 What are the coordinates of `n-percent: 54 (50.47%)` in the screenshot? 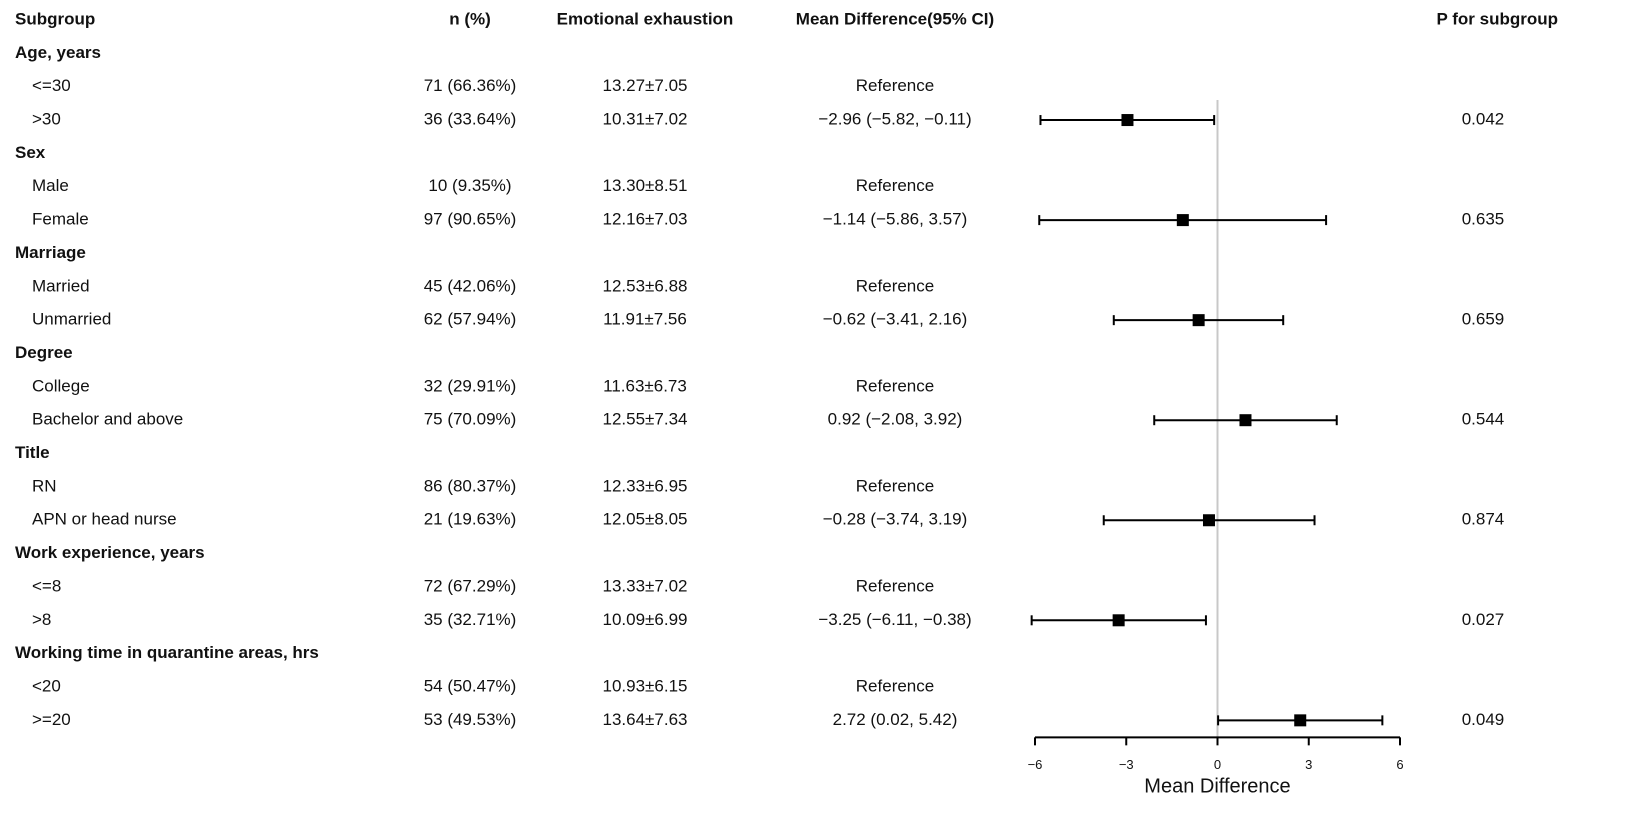 It's located at (470, 685).